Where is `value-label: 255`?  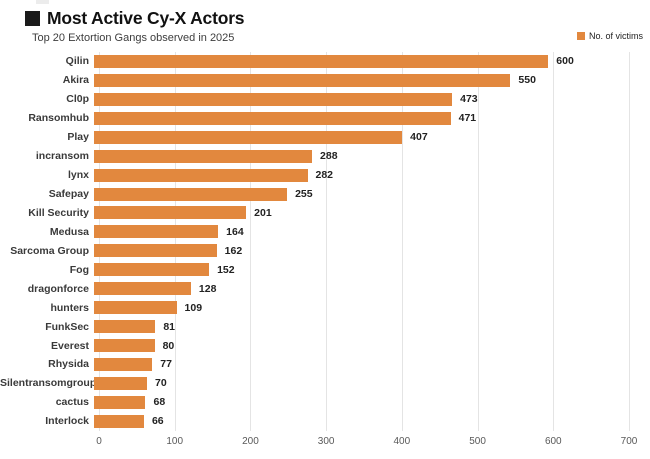 value-label: 255 is located at coordinates (304, 194).